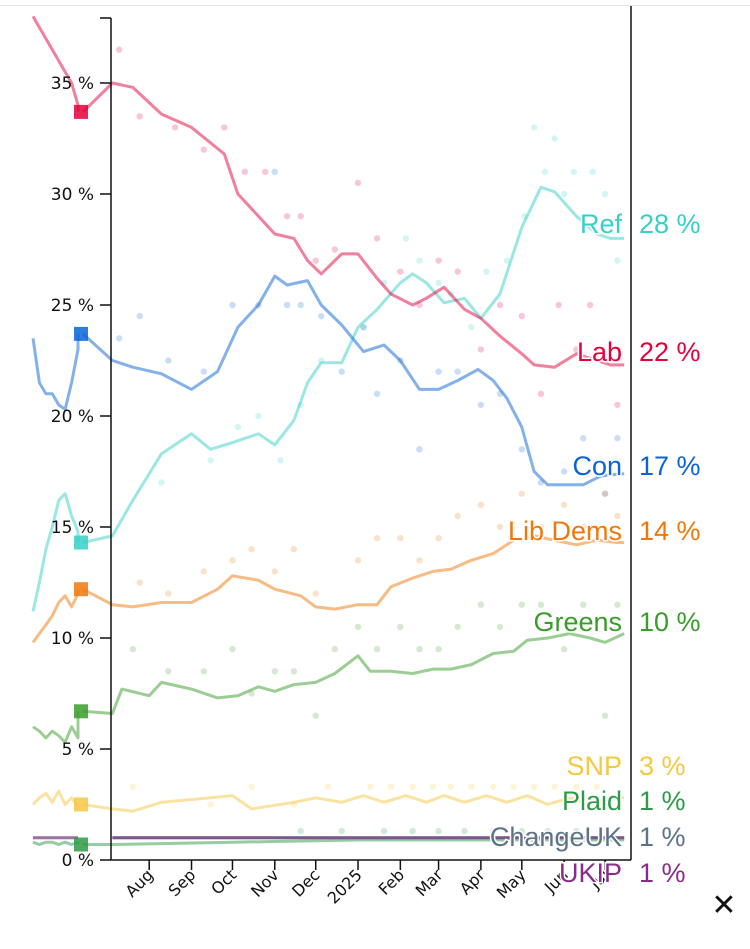 This screenshot has width=750, height=949. Describe the element at coordinates (597, 466) in the screenshot. I see `series-name-con: Con` at that location.